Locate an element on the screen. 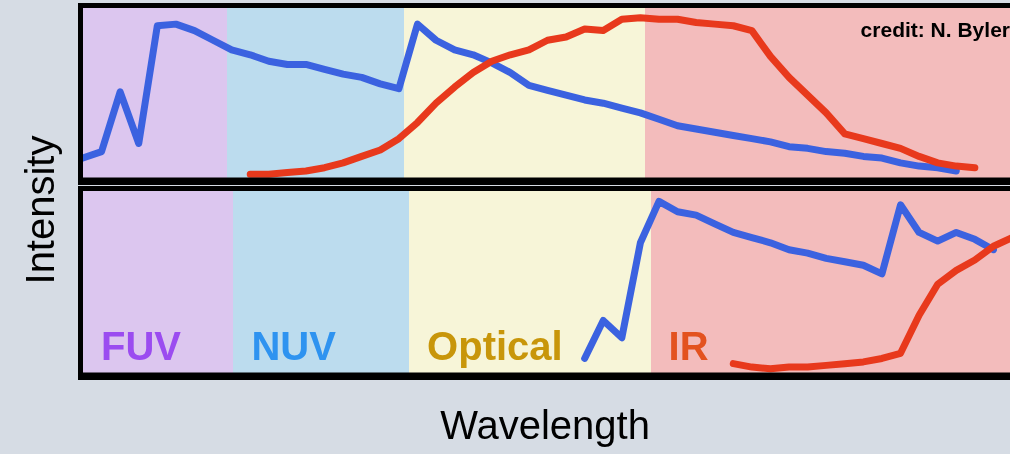 This screenshot has width=1010, height=454. annotation: NUV is located at coordinates (293, 346).